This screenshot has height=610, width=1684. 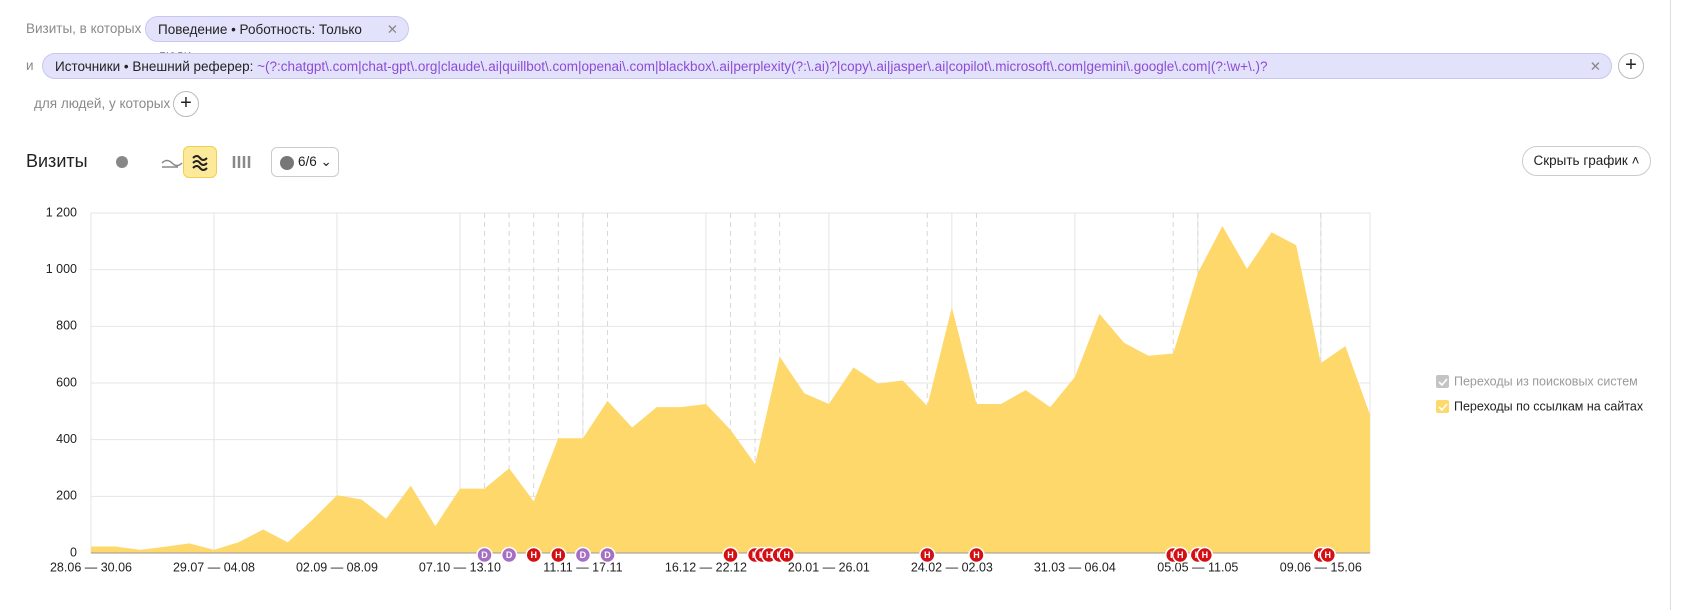 I want to click on legend-label: Переходы по ссылкам на сайтах, so click(x=1549, y=406).